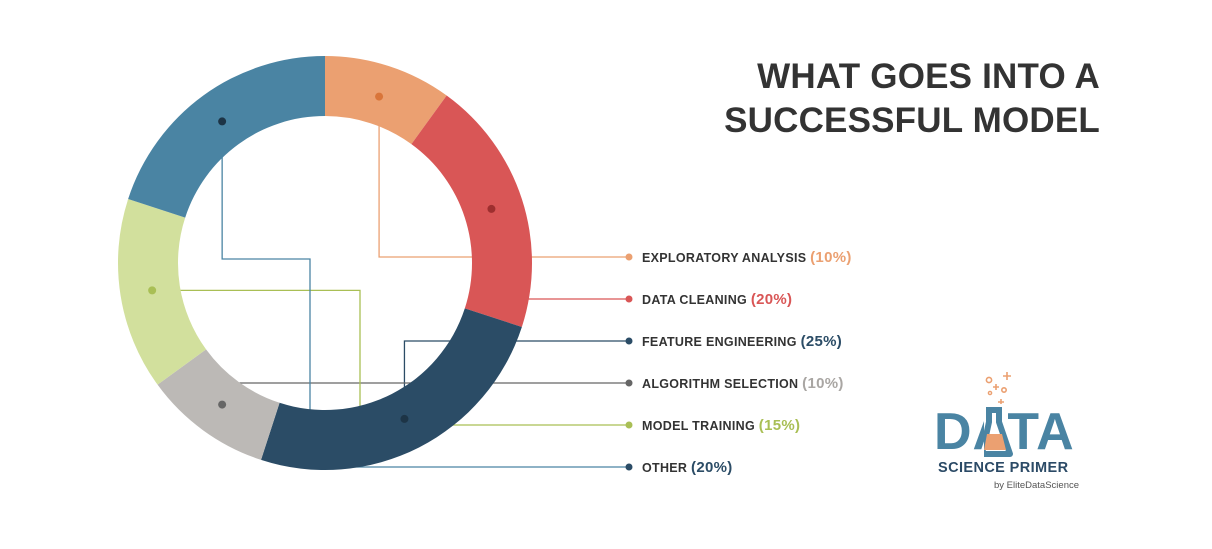  Describe the element at coordinates (404, 418) in the screenshot. I see `slice-marker-feature-engineering` at that location.